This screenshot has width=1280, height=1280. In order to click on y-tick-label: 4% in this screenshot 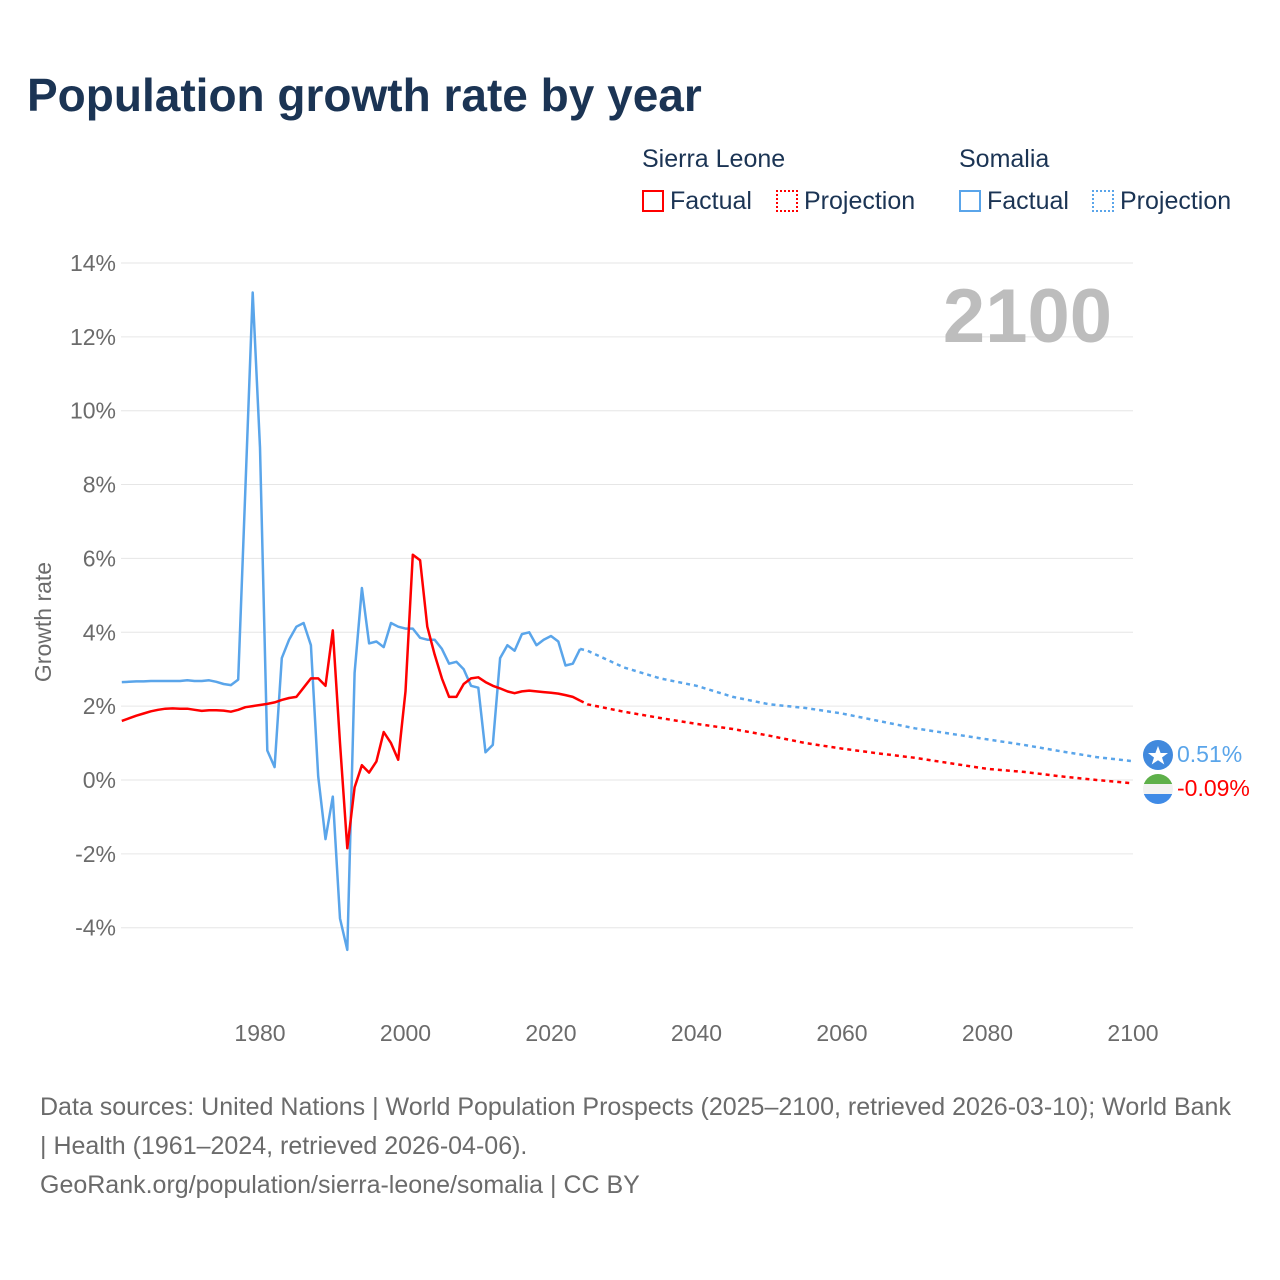, I will do `click(99, 632)`.